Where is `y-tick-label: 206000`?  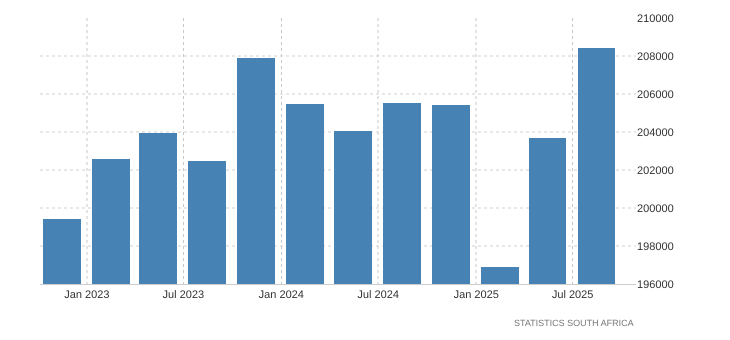 y-tick-label: 206000 is located at coordinates (655, 94).